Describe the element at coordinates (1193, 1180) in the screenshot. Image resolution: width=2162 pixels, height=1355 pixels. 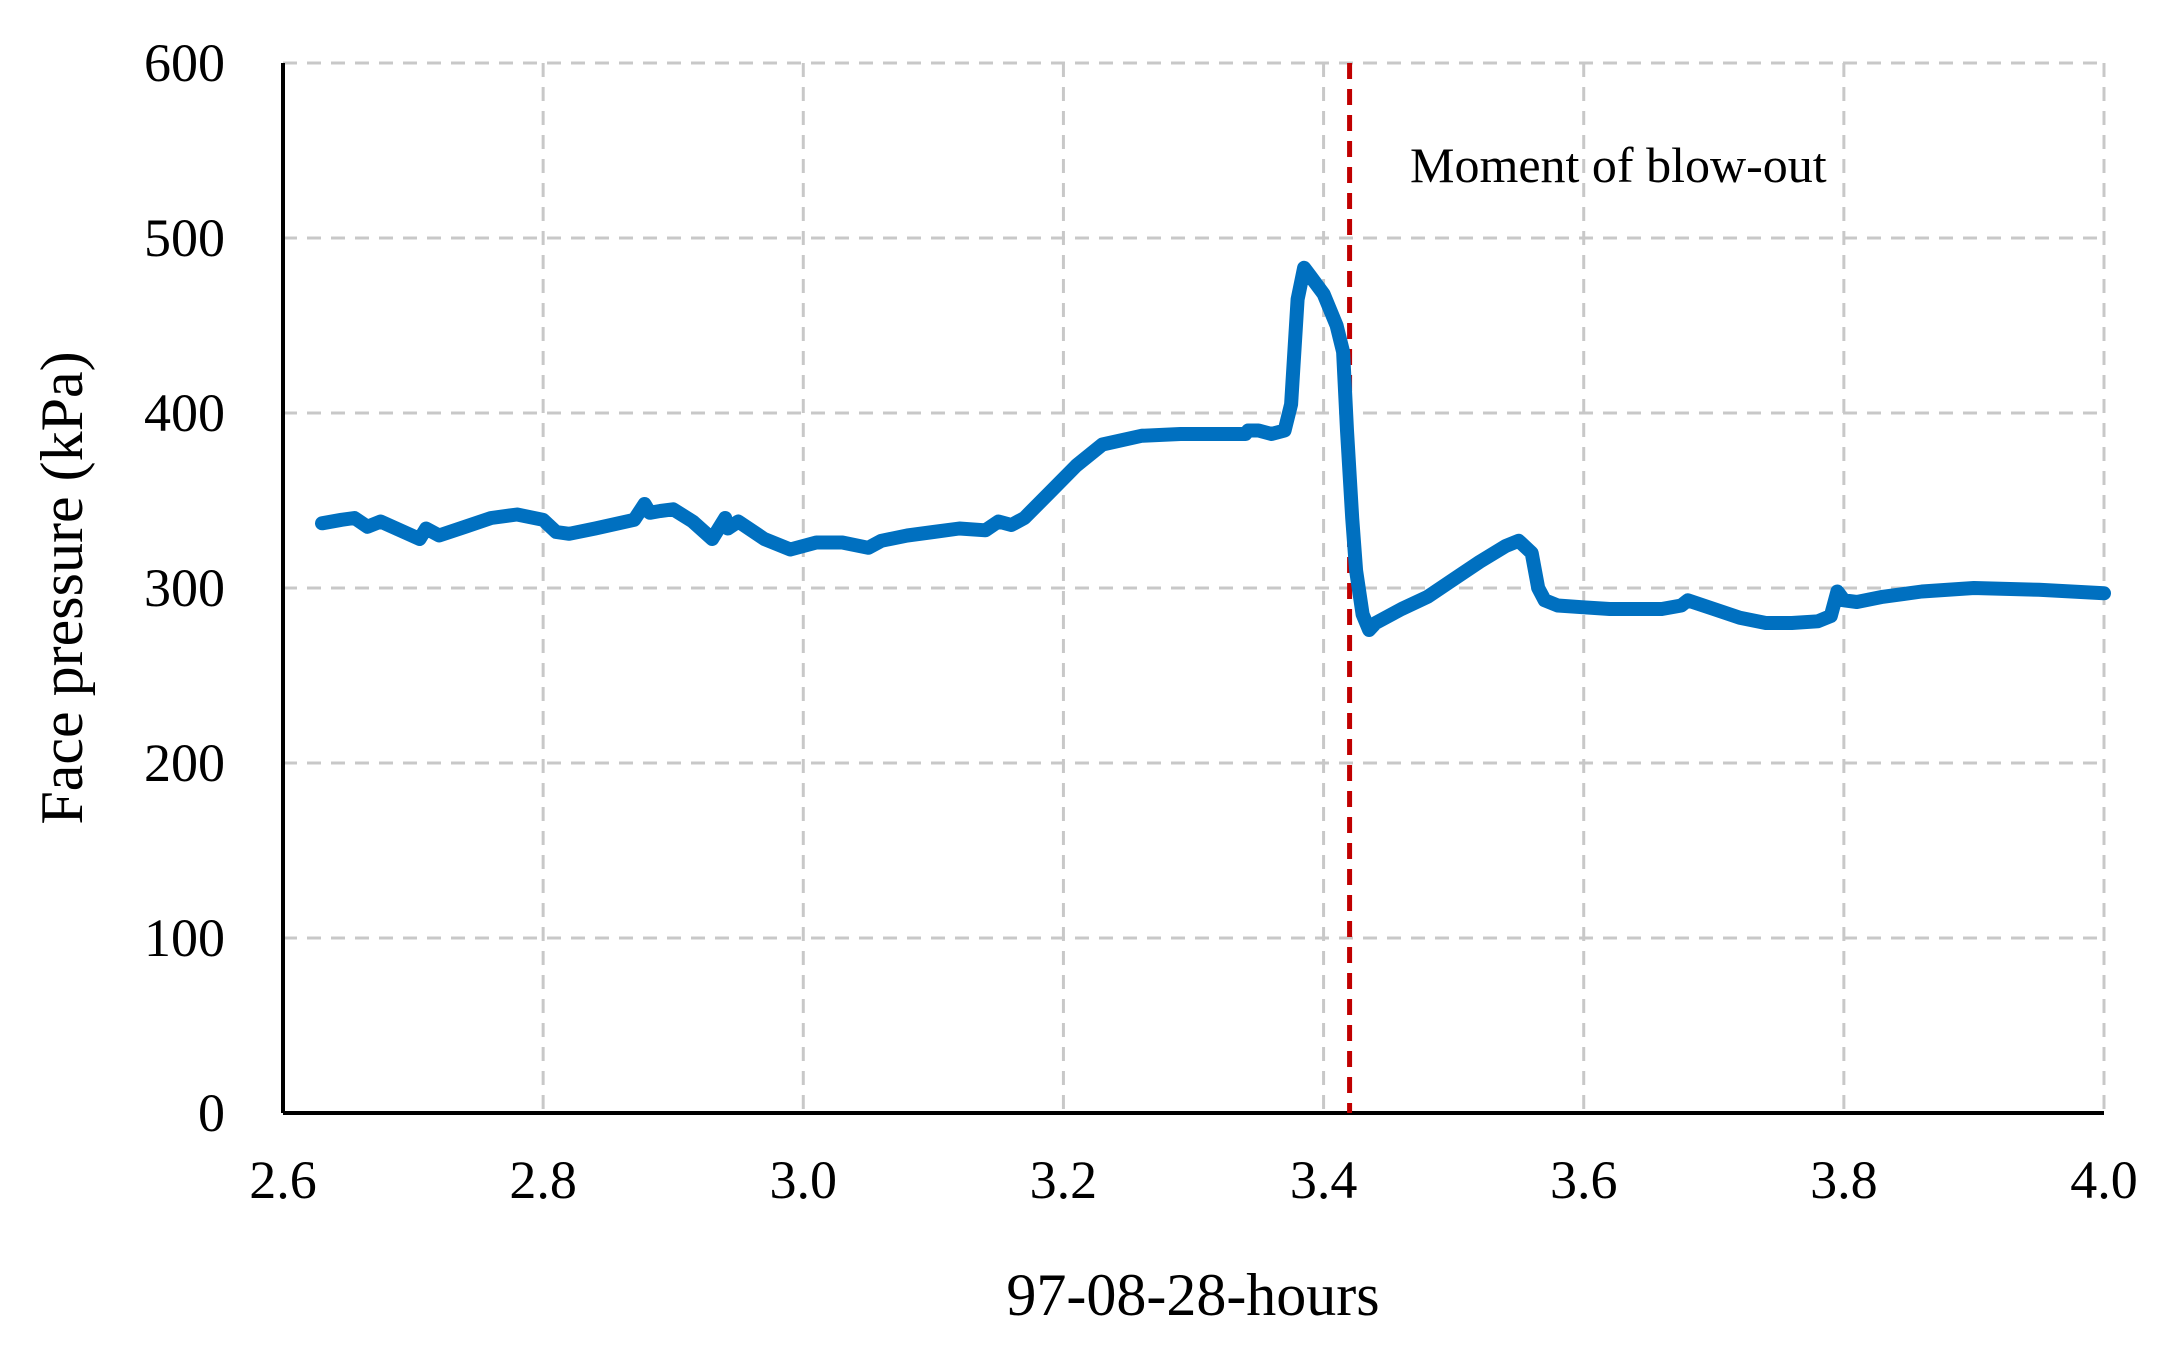
I see `x-tick-labels: 2.6 2.8 3.0 3.2 3.4 3.6 3.8 4.0` at that location.